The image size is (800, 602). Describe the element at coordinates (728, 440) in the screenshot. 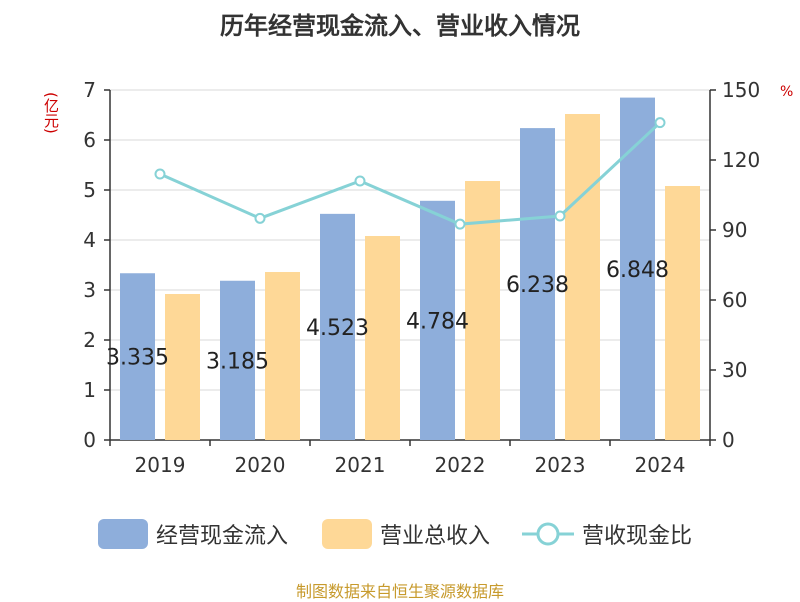

I see `right-tick-label: 0` at that location.